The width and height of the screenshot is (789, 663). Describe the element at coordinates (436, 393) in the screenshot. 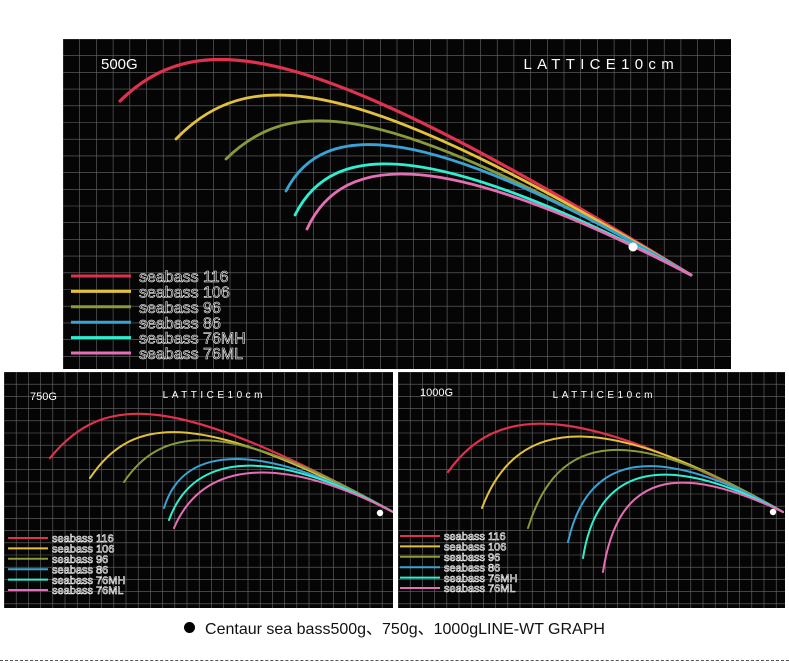

I see `weight-label: 1000G` at that location.